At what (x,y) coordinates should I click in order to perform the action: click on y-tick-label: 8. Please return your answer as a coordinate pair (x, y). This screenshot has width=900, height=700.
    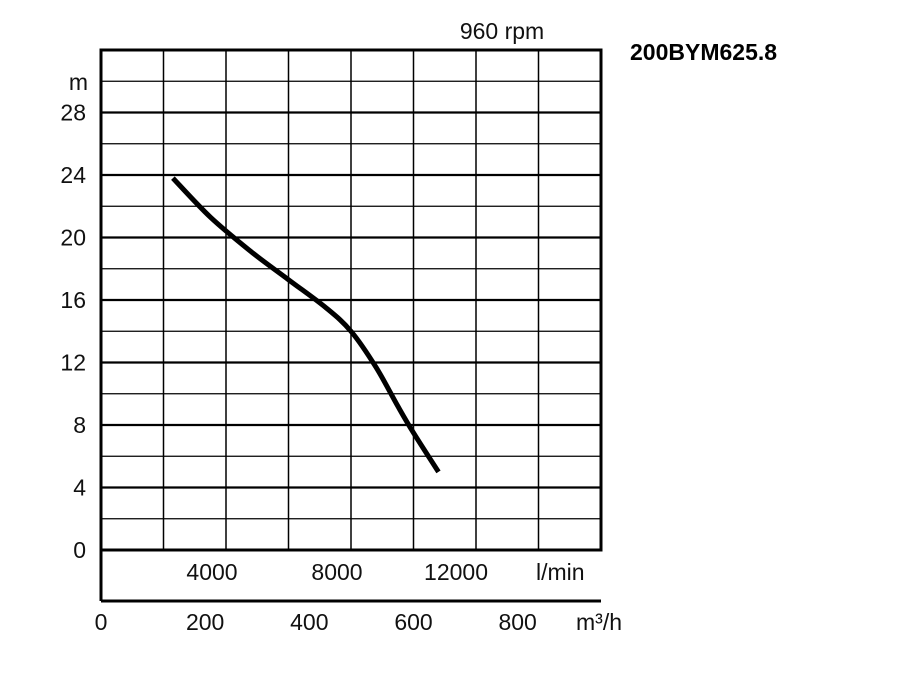
    Looking at the image, I should click on (79, 425).